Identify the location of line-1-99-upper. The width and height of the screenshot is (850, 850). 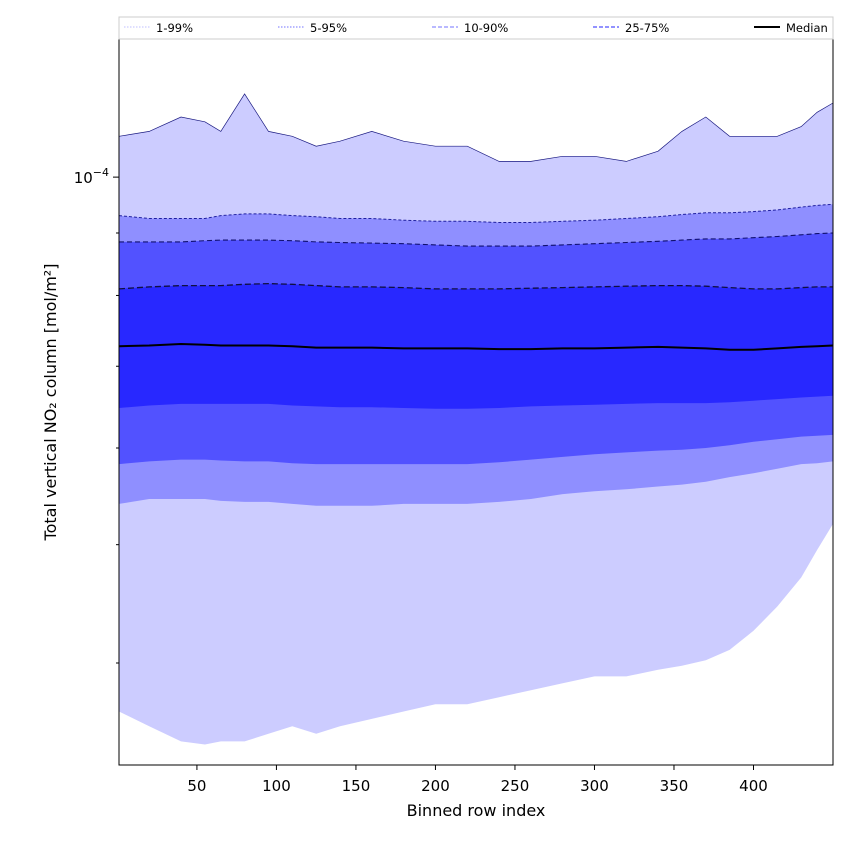
(476, 127).